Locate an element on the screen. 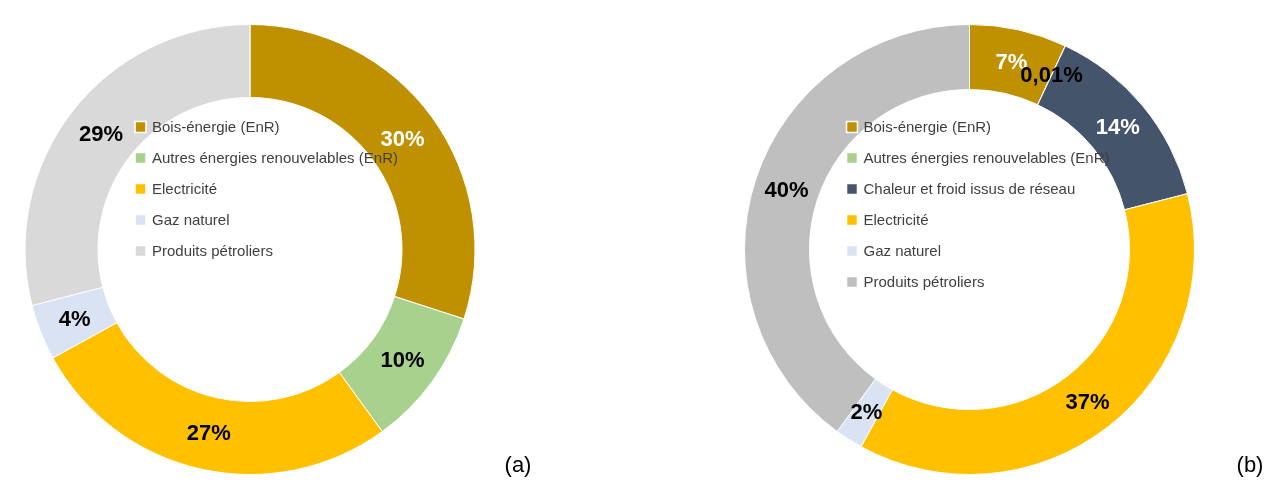  data-label: 2% is located at coordinates (866, 412).